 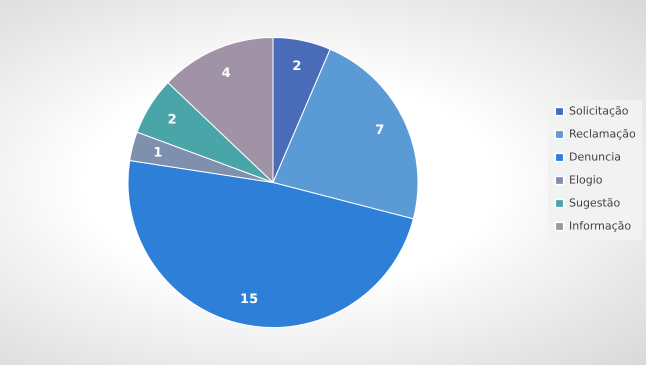 I want to click on data-label: 15, so click(x=249, y=299).